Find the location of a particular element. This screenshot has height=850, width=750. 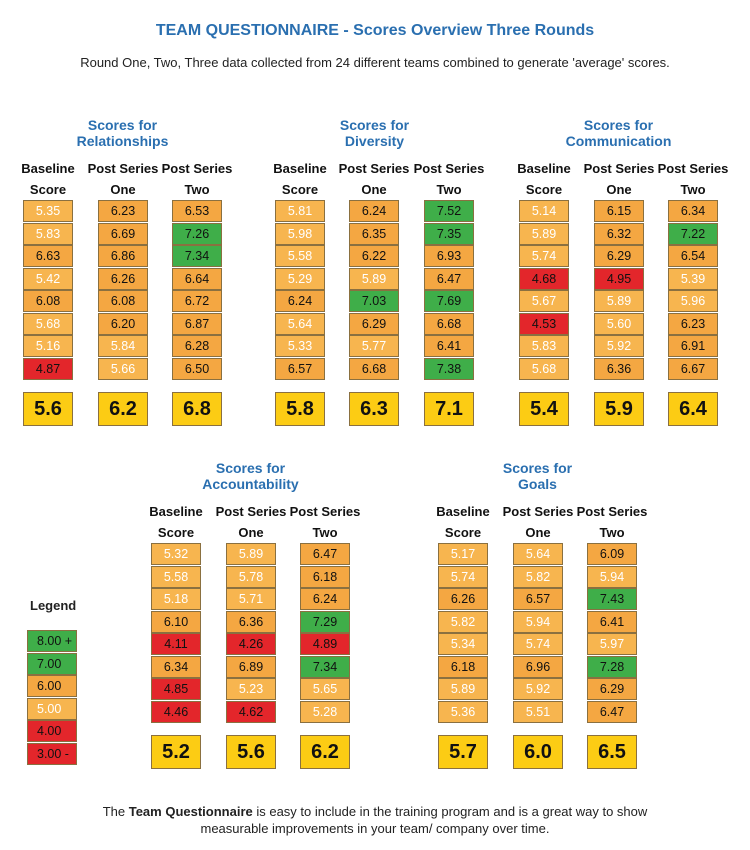

score-cell: 6.69 is located at coordinates (123, 233).